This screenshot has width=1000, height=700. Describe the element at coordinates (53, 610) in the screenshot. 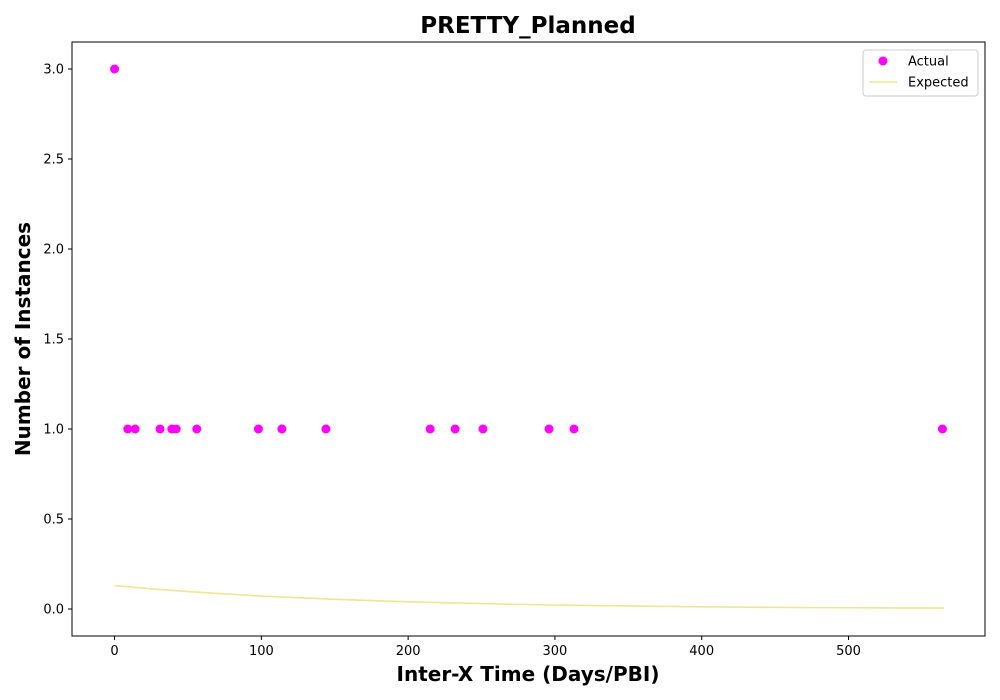

I see `y-tick-label: 0.0` at that location.